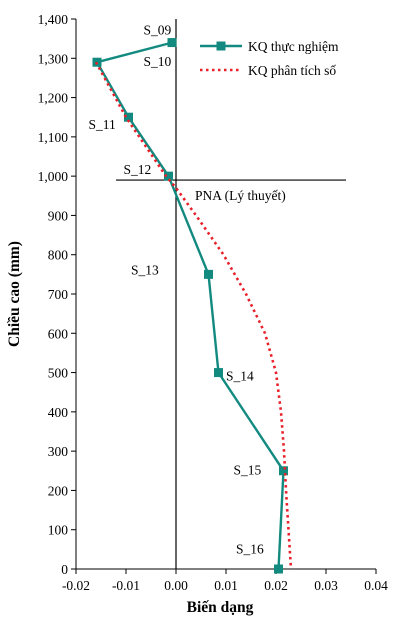 The height and width of the screenshot is (618, 394). I want to click on y-tick-label: 1,400, so click(53, 19).